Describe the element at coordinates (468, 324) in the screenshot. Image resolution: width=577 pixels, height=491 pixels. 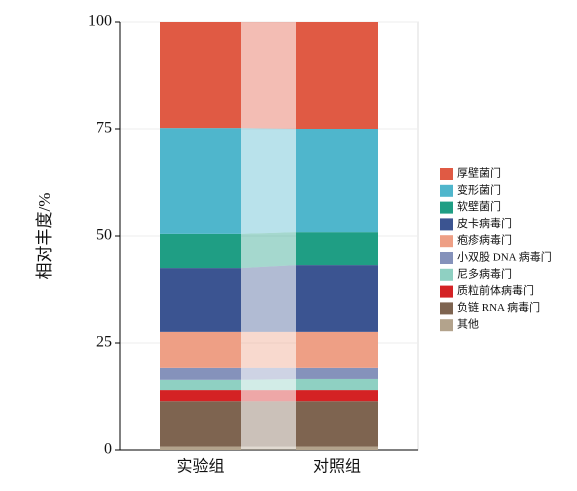
I see `legend-label: 其他` at that location.